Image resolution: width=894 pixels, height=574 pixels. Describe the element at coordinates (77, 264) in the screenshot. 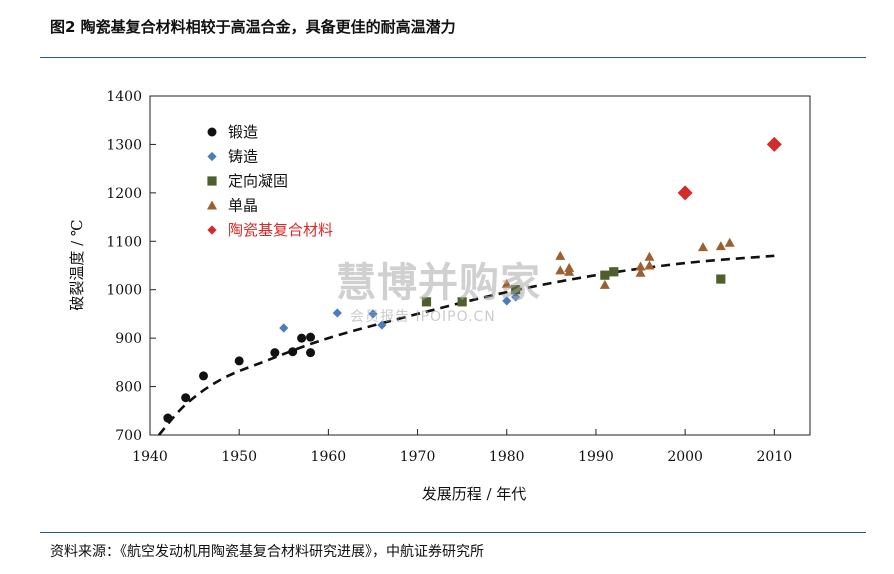

I see `y-axis-label: 破裂温度 / ℃` at that location.